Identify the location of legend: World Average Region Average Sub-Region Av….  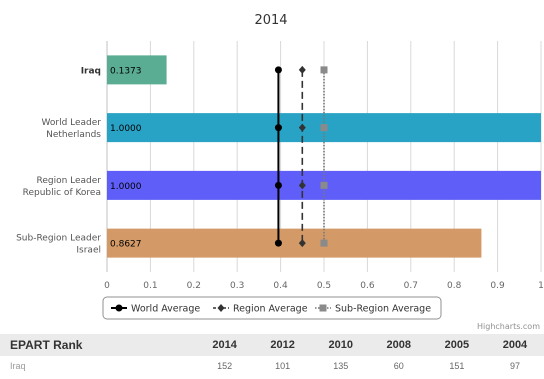
(272, 308).